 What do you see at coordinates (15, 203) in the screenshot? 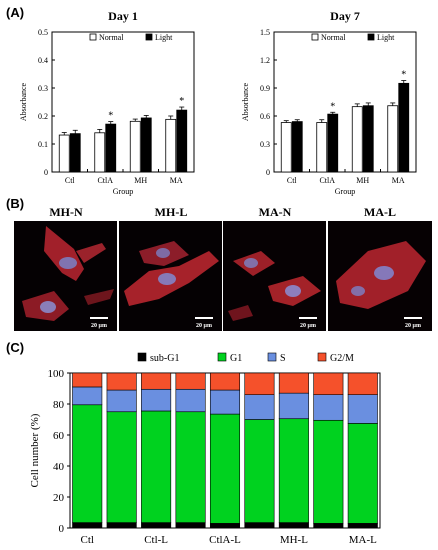
I see `panel-label-b: (B)` at bounding box center [15, 203].